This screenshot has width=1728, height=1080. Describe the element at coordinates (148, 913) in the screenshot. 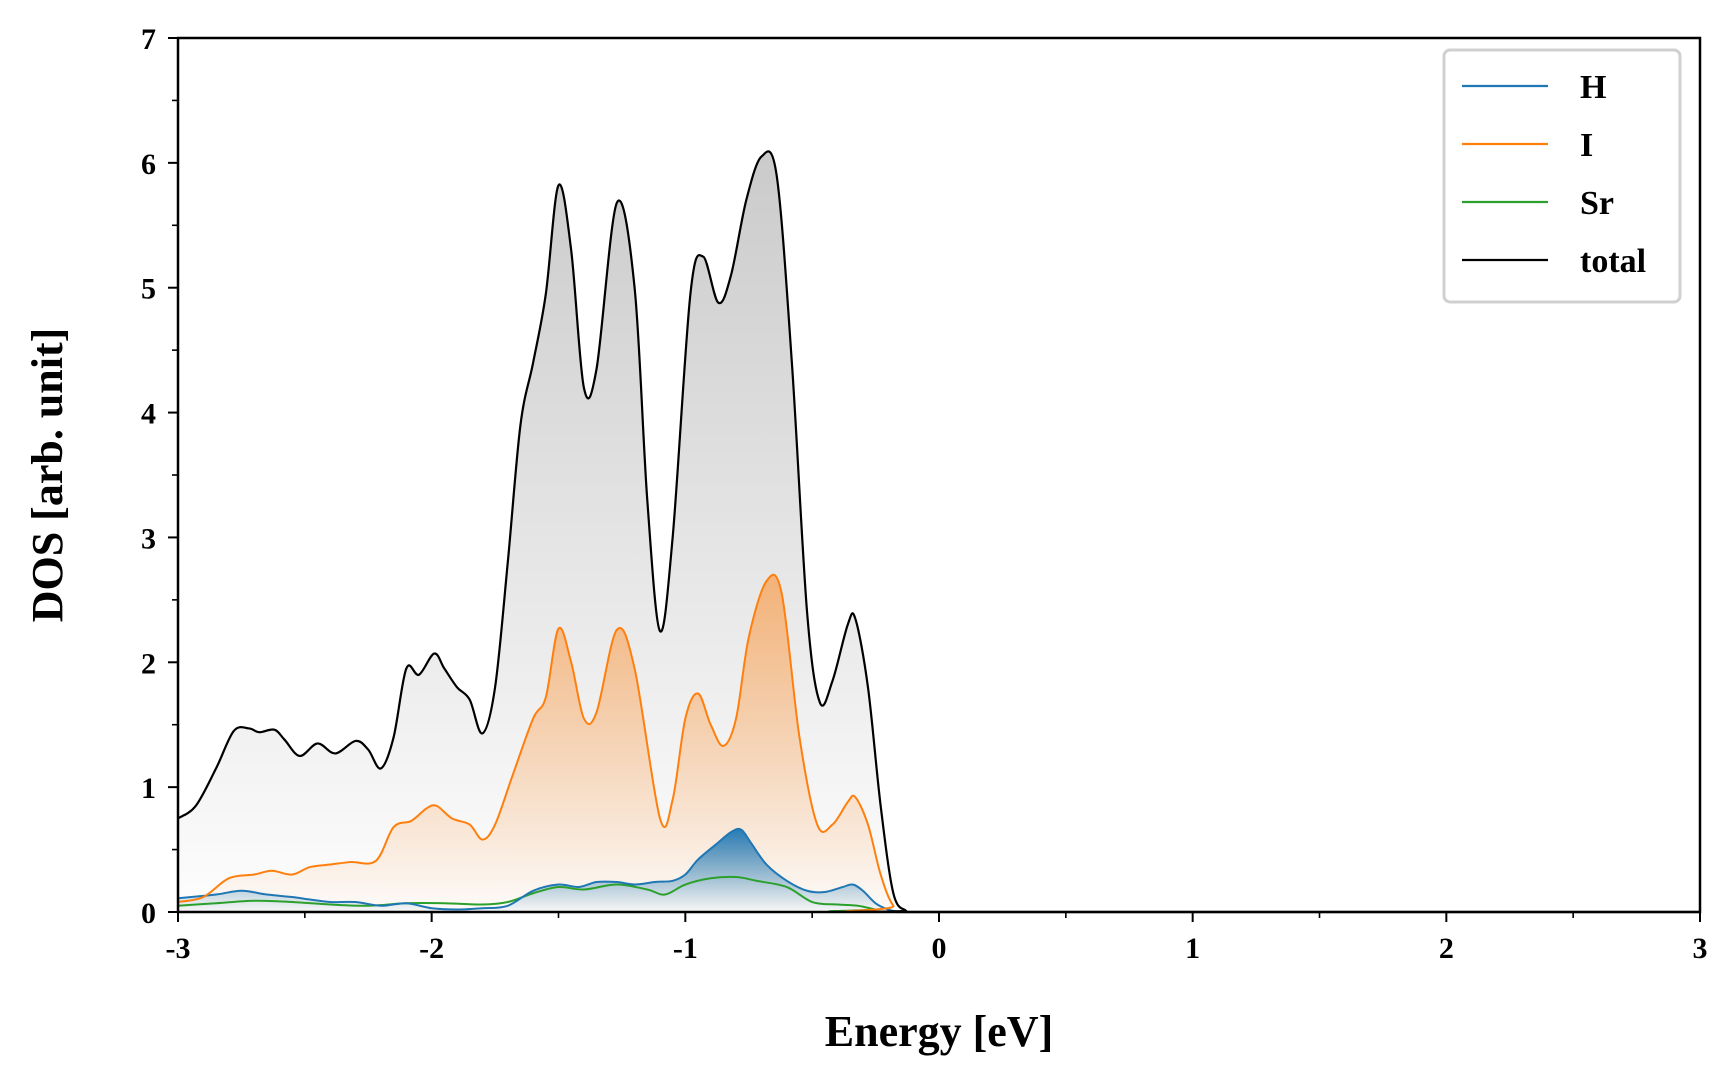

I see `y-tick-label: 0` at that location.